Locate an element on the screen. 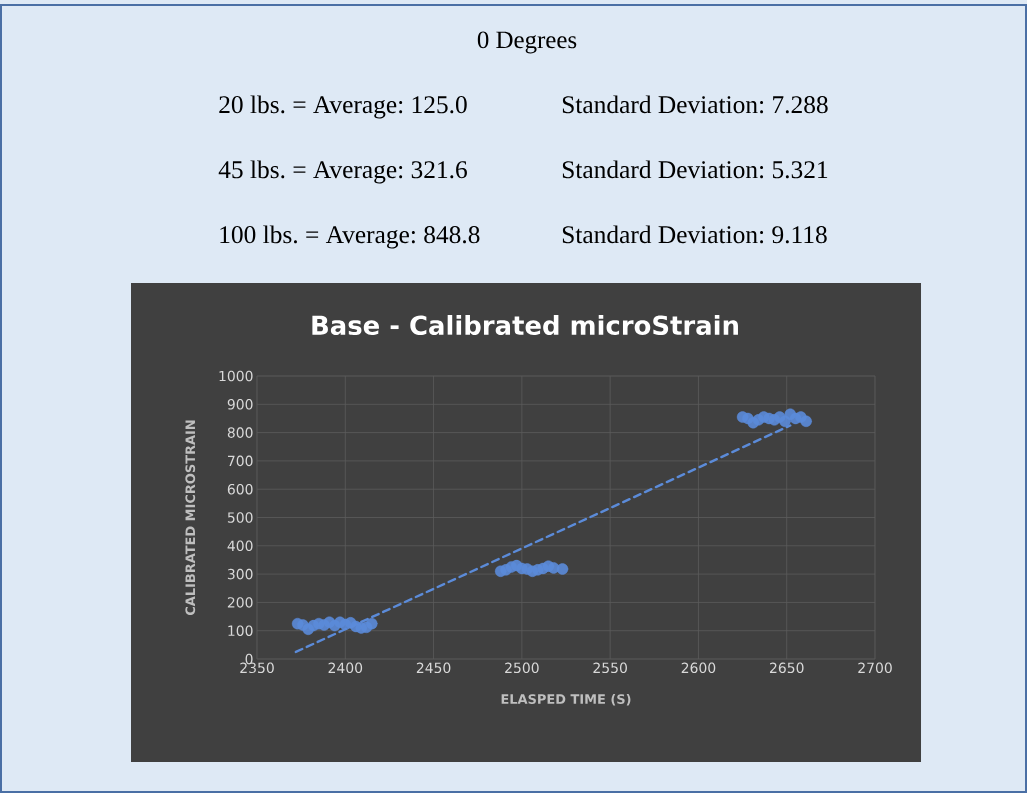 The width and height of the screenshot is (1027, 793). text: Standard Deviation: 9.118 is located at coordinates (694, 234).